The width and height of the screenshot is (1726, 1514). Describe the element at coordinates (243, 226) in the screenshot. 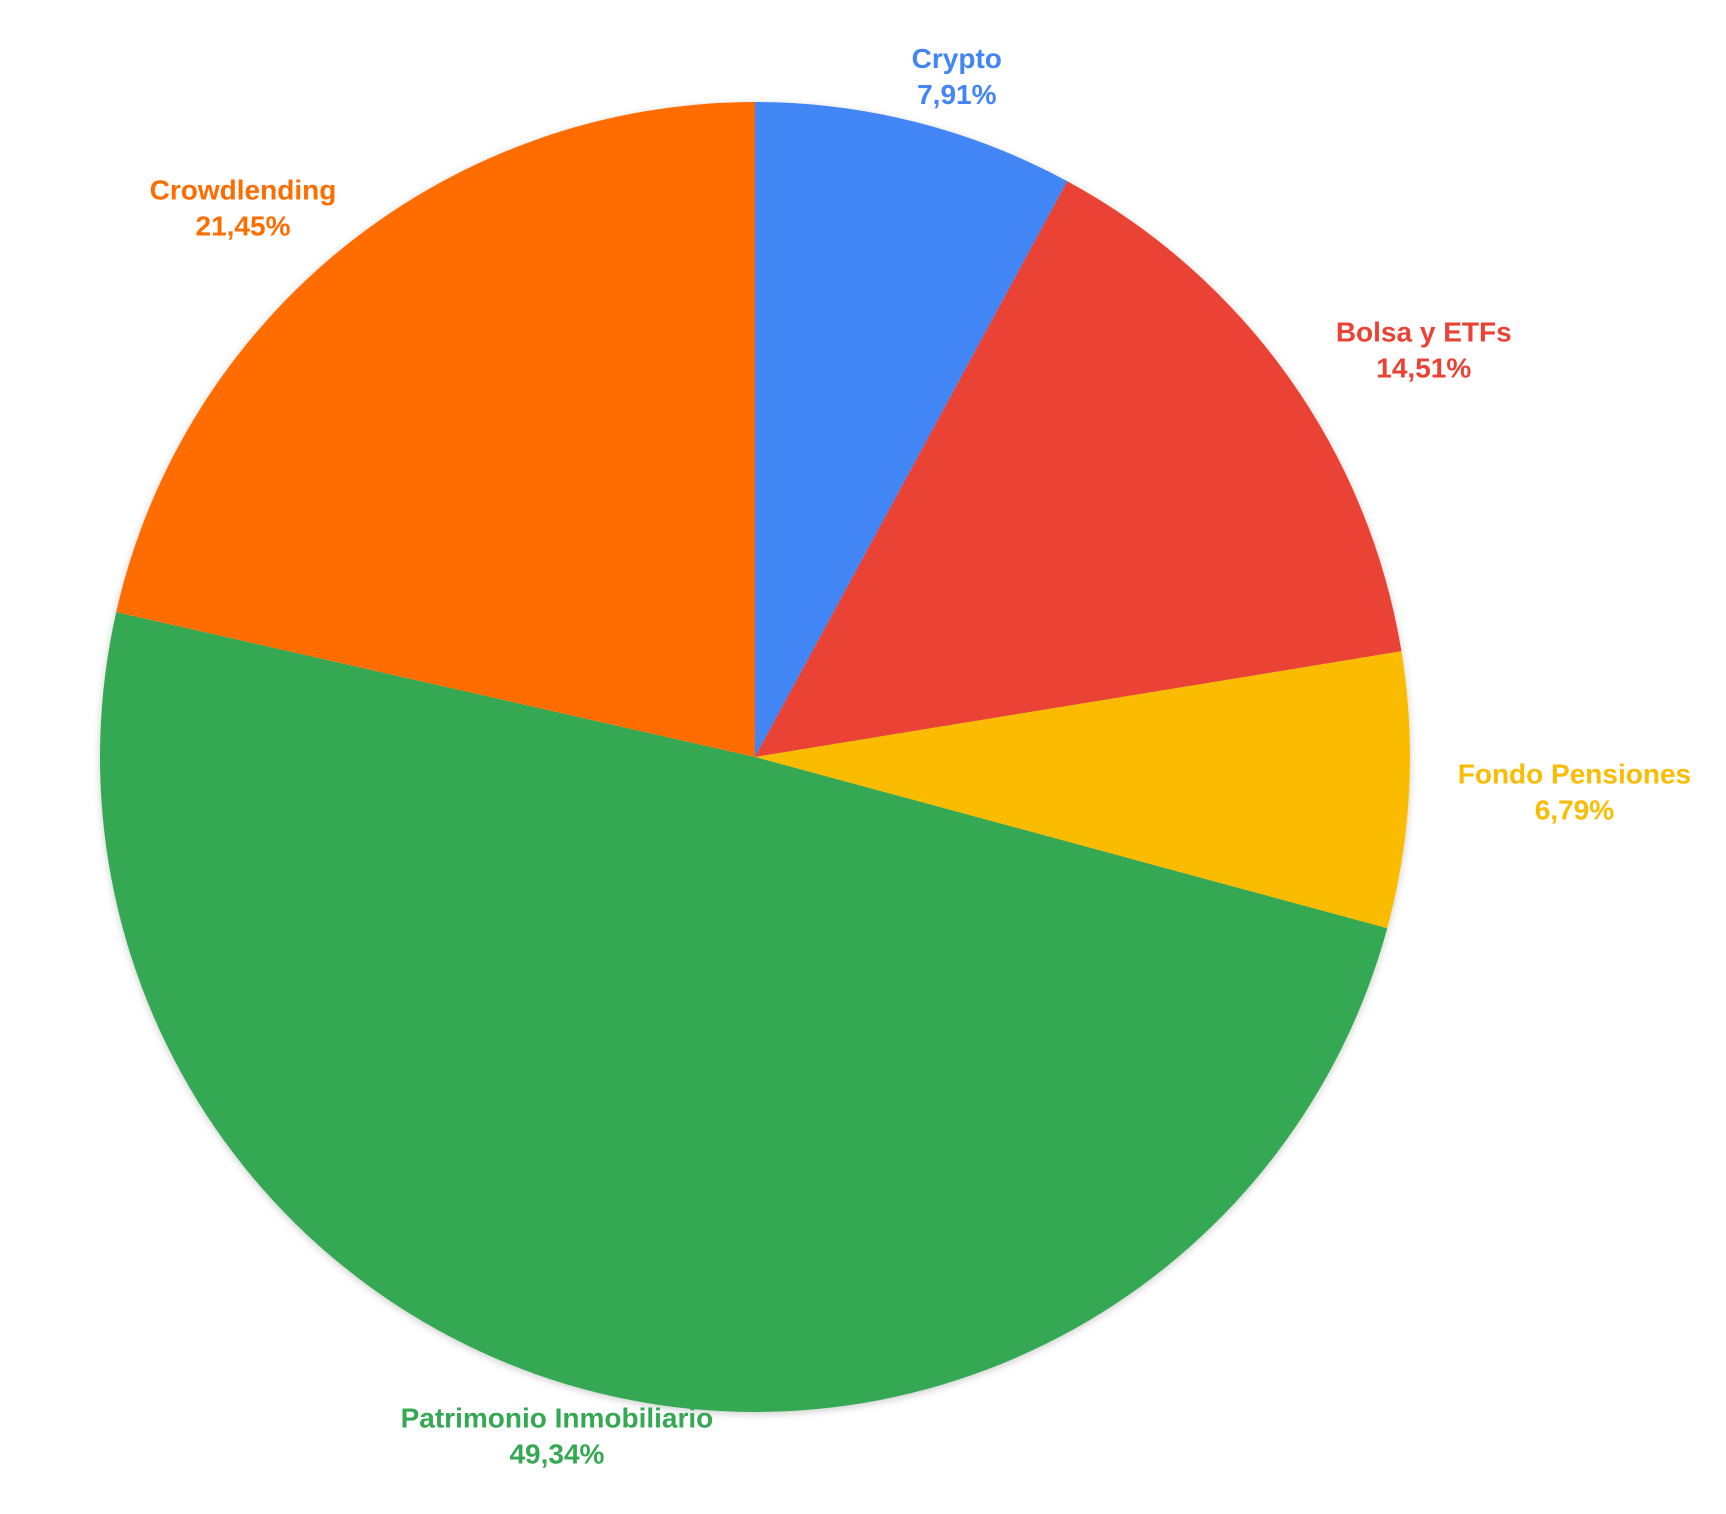

I see `slice-value-label: 21,45%` at that location.